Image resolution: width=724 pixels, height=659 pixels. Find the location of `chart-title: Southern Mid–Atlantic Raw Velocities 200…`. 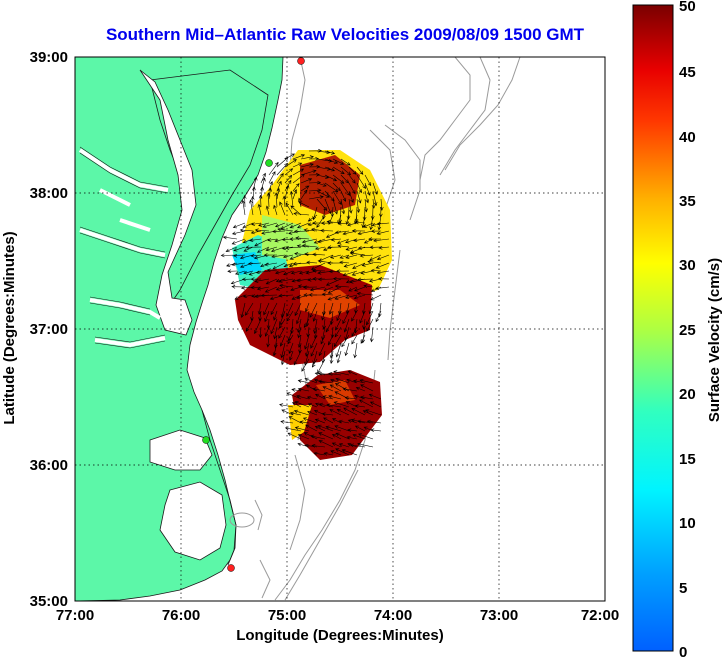

chart-title: Southern Mid–Atlantic Raw Velocities 200… is located at coordinates (345, 34).